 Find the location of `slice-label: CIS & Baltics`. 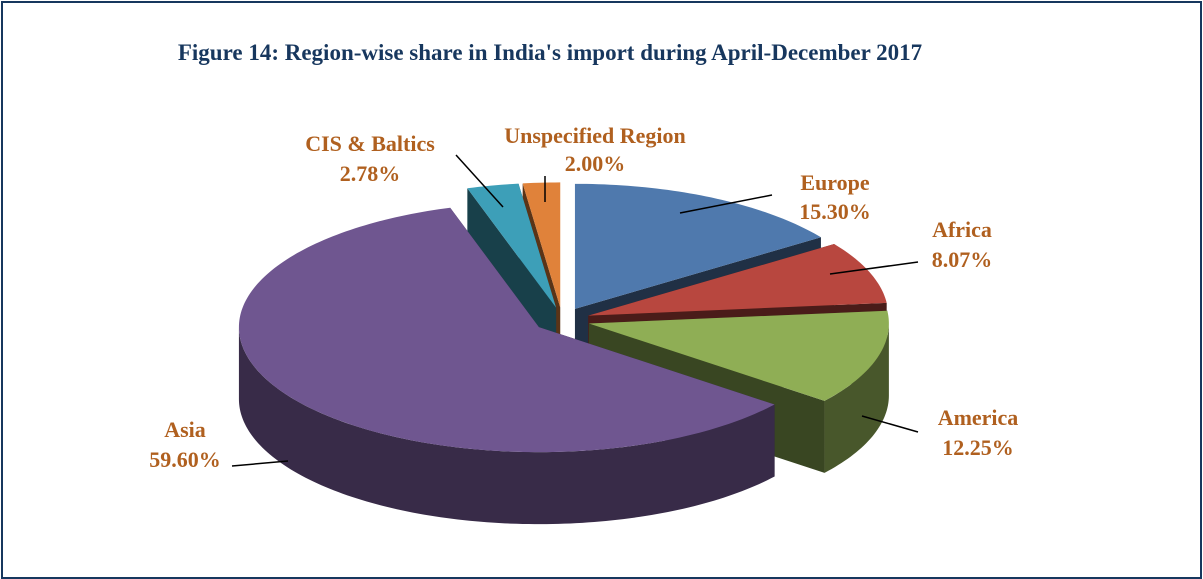

slice-label: CIS & Baltics is located at coordinates (370, 143).